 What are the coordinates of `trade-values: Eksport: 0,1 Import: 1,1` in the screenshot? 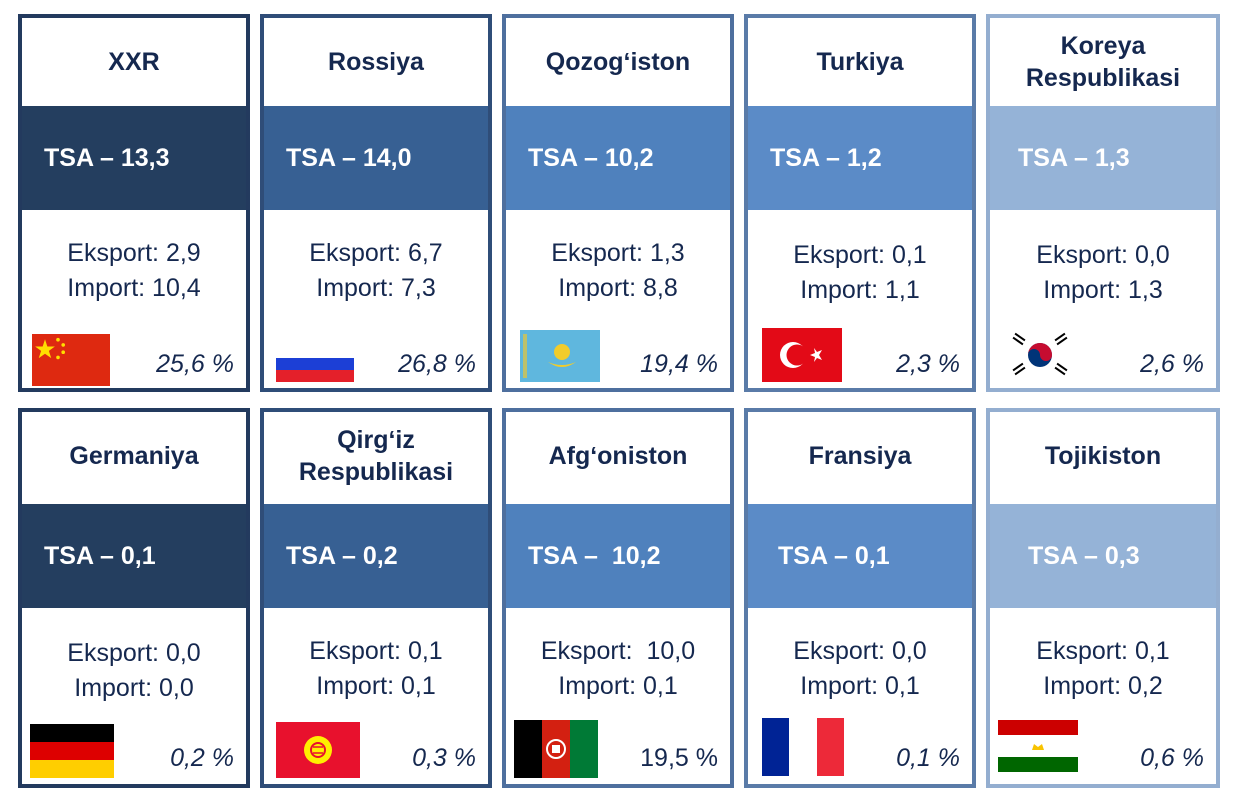 It's located at (860, 273).